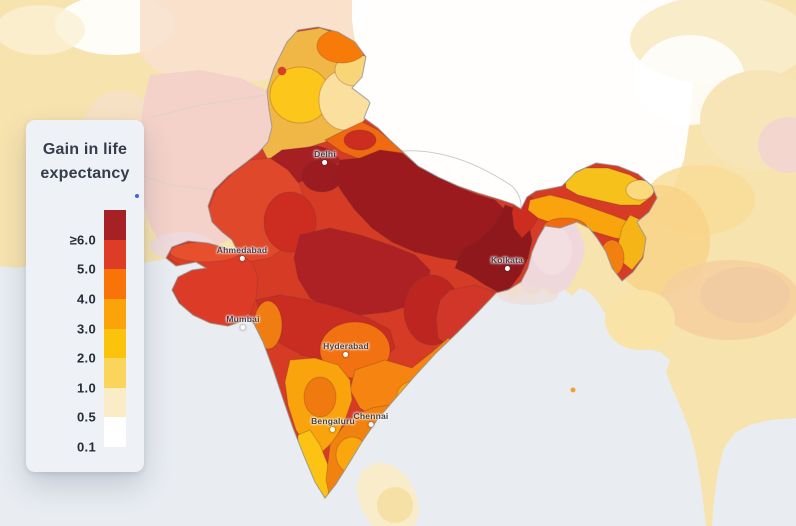 This screenshot has height=526, width=796. Describe the element at coordinates (61, 332) in the screenshot. I see `legend-labels: ≥6.0 5.0 4.0 3.0 2.0 1.0 0.5 0.1` at that location.